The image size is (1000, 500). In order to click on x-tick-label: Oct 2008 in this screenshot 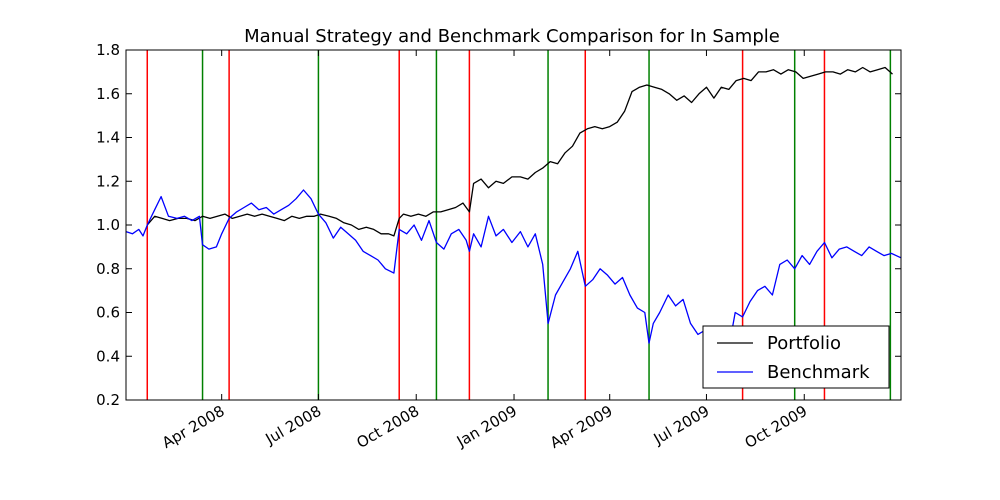, I will do `click(388, 427)`.